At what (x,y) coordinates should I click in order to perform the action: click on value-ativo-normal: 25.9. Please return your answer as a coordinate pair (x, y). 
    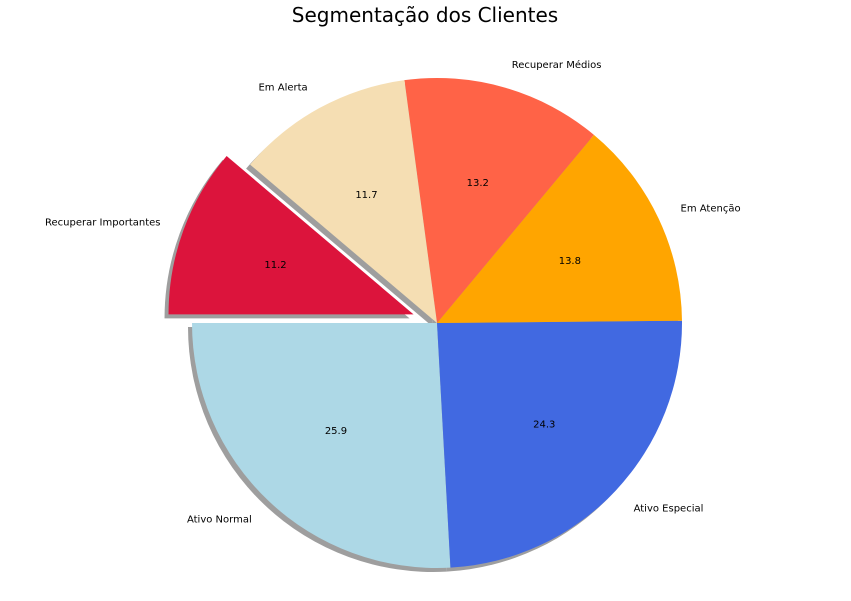
    Looking at the image, I should click on (336, 431).